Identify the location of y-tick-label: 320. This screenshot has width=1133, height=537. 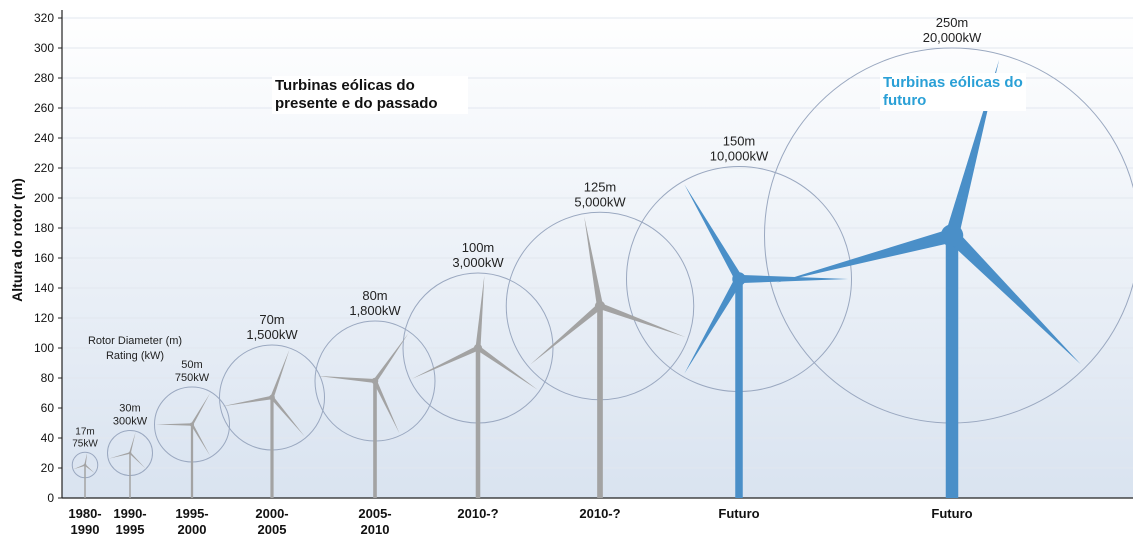
(44, 18).